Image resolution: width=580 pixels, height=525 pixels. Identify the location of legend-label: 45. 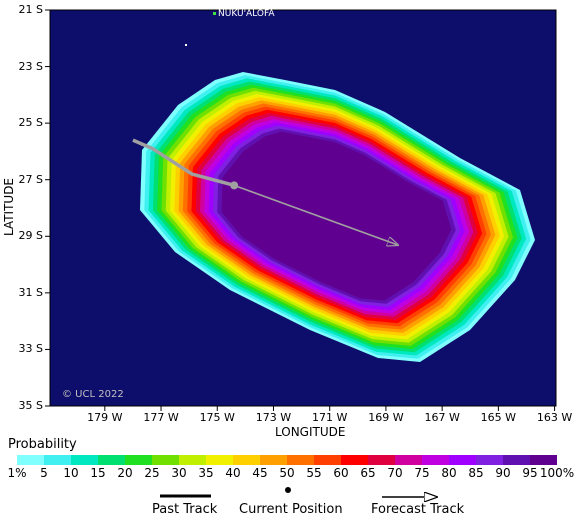
(260, 473).